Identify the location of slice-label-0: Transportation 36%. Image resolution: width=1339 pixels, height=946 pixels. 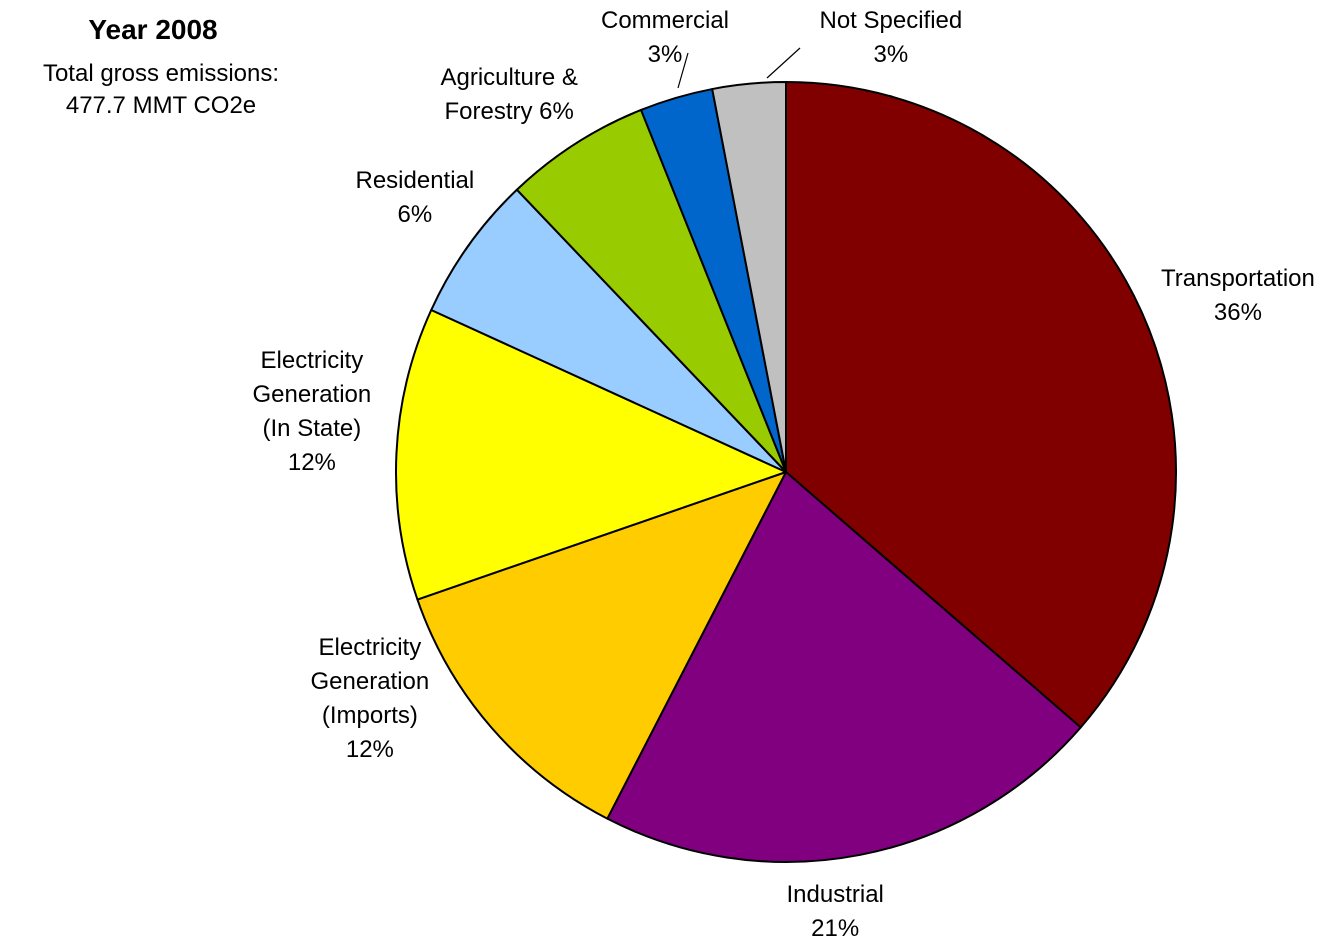
(1238, 295).